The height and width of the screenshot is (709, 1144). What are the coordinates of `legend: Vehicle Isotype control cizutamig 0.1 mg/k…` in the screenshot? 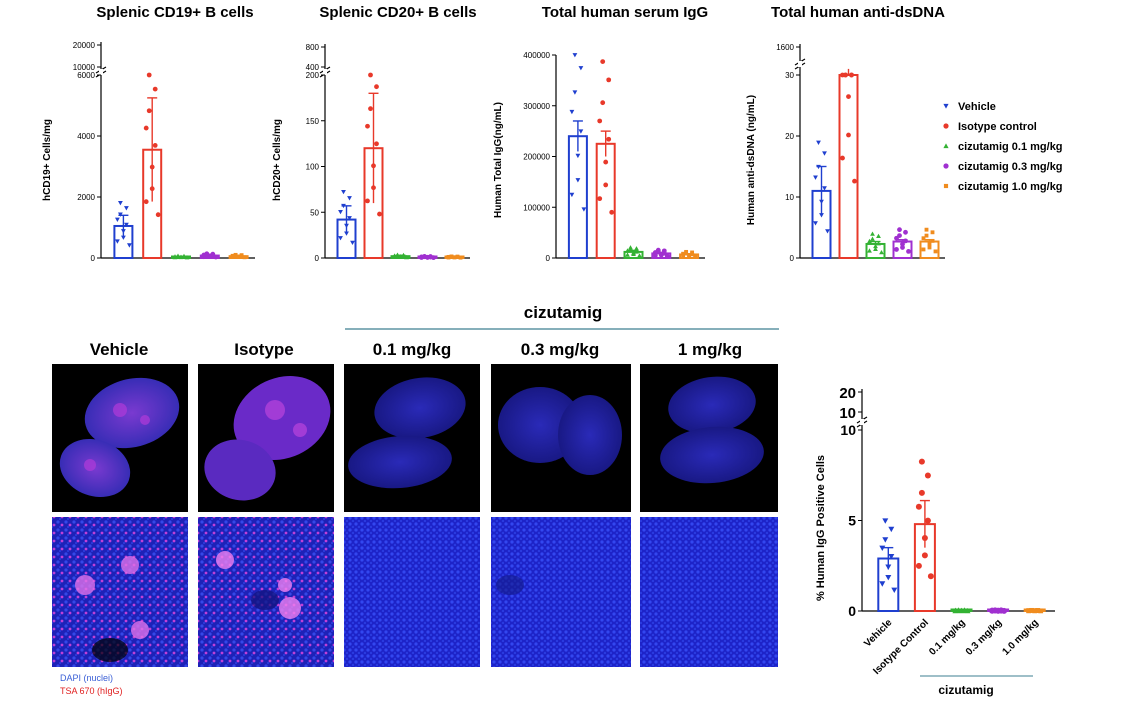 It's located at (1003, 147).